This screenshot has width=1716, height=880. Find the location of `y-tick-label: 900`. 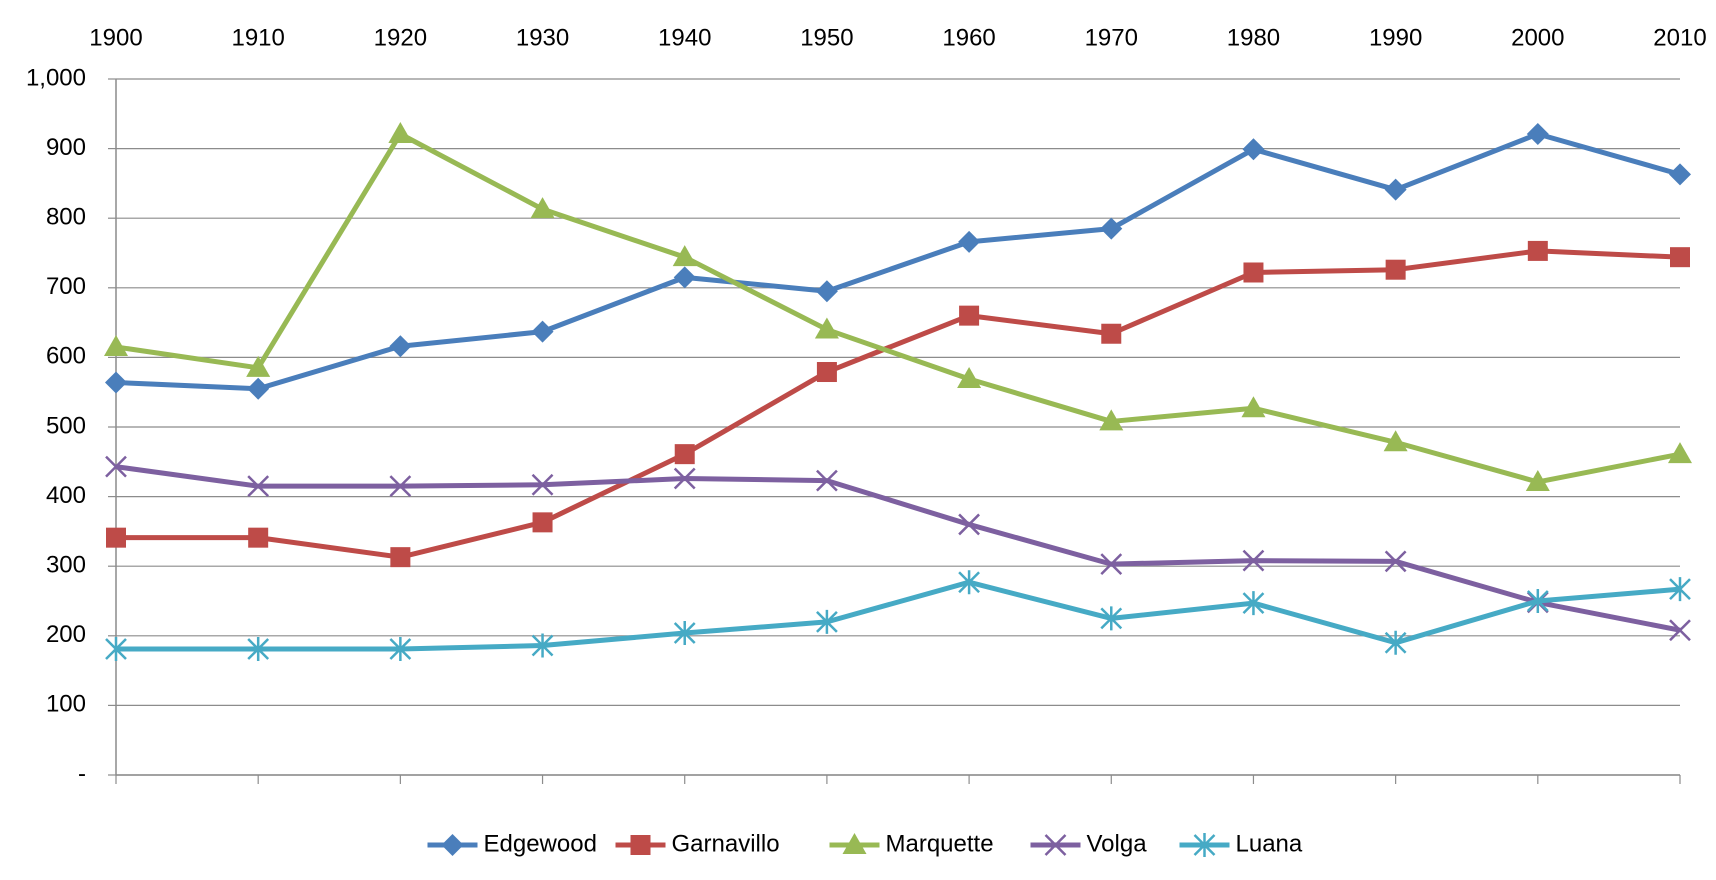

y-tick-label: 900 is located at coordinates (66, 147).